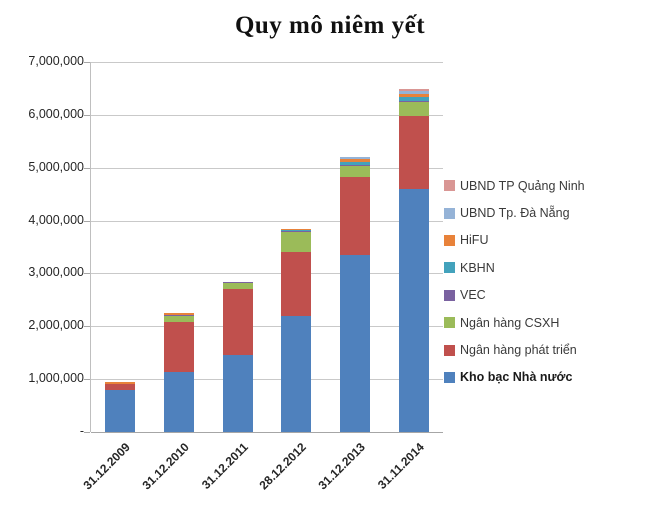  Describe the element at coordinates (474, 240) in the screenshot. I see `legend-label: HiFU` at that location.